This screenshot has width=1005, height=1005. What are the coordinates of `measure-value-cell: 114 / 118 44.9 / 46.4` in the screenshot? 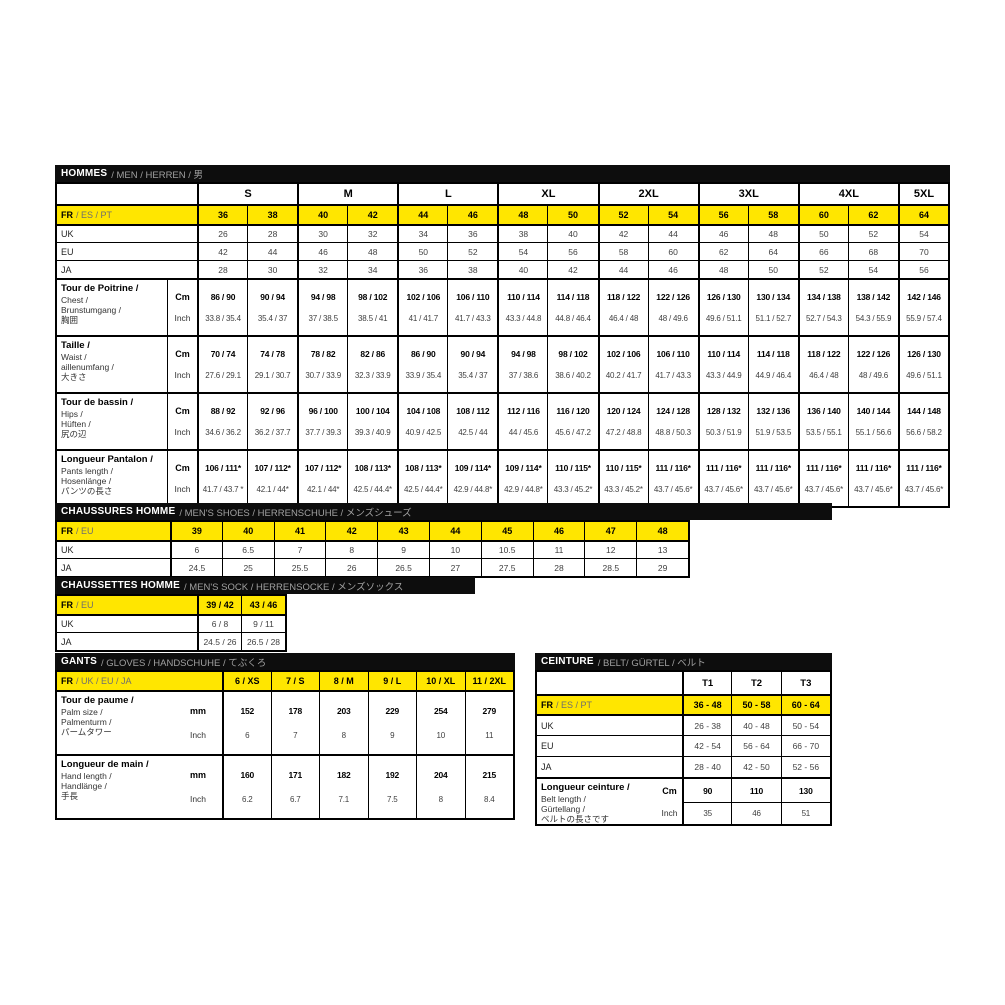 It's located at (772, 364).